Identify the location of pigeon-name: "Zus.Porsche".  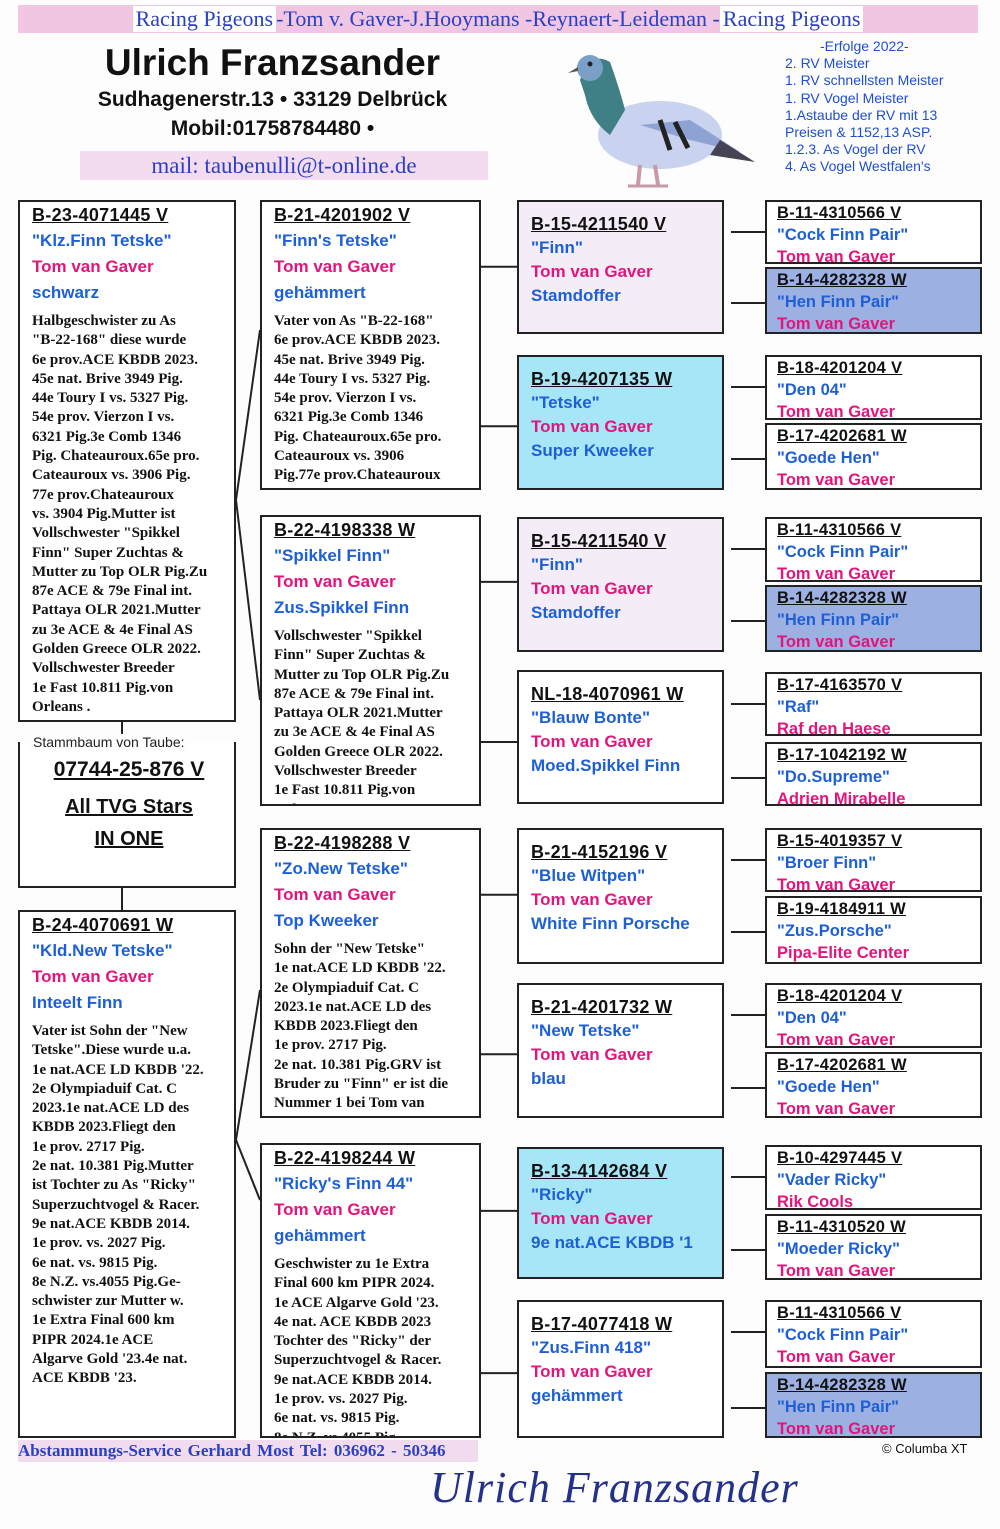
(834, 931).